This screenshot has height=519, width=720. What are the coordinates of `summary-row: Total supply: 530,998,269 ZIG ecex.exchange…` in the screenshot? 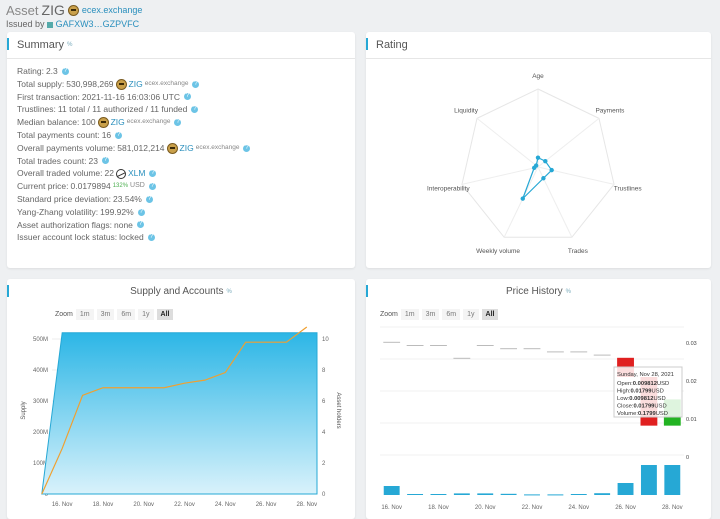 It's located at (108, 84).